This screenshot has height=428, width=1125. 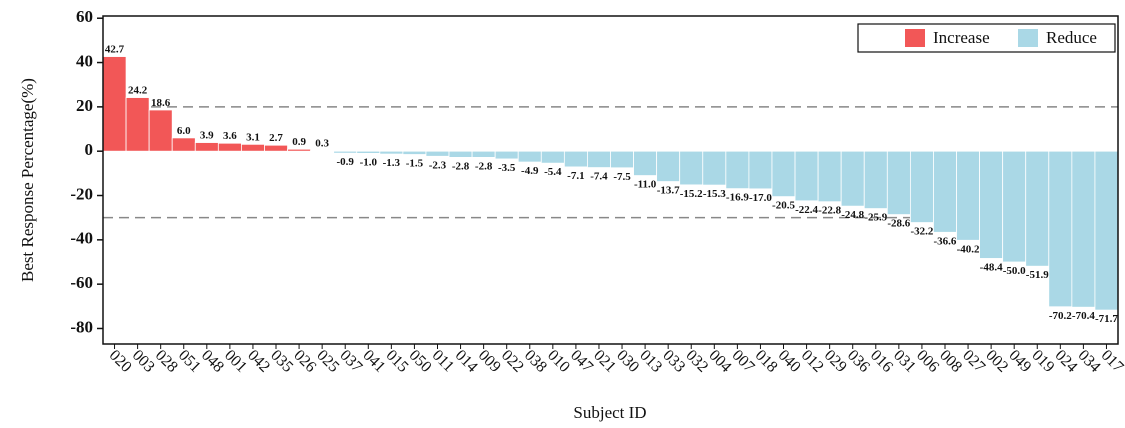 What do you see at coordinates (161, 103) in the screenshot?
I see `value-label: 18.6` at bounding box center [161, 103].